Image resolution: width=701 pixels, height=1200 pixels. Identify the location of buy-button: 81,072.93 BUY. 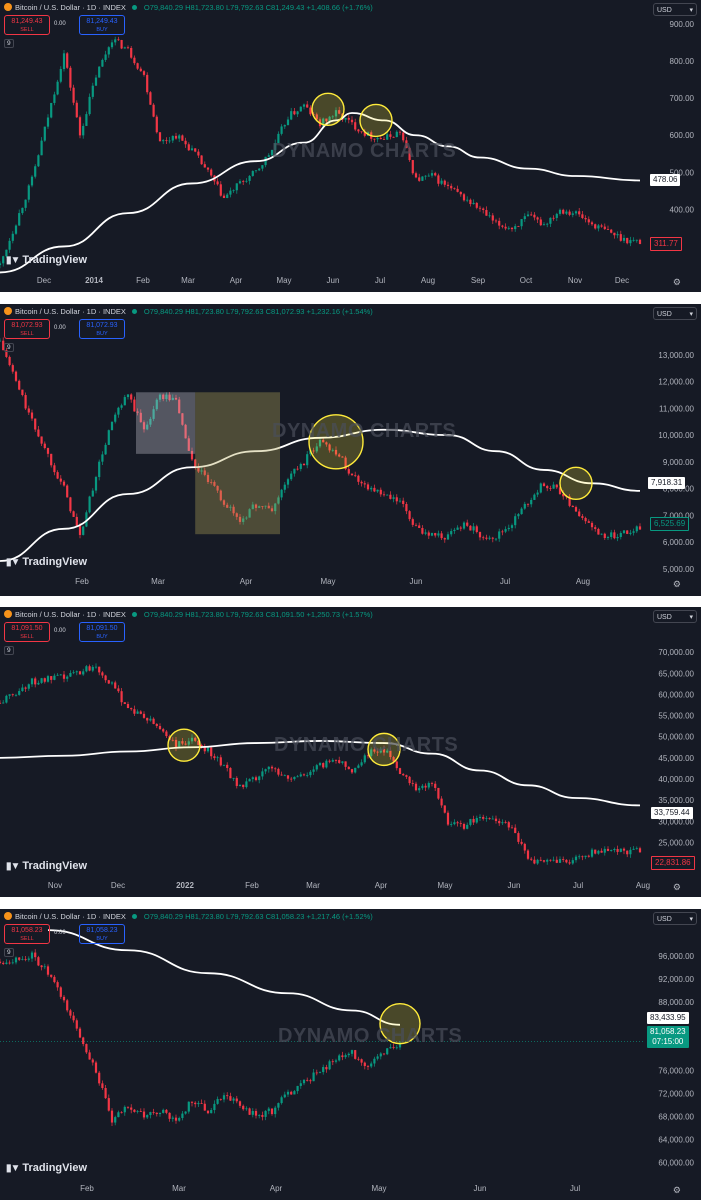
(102, 329).